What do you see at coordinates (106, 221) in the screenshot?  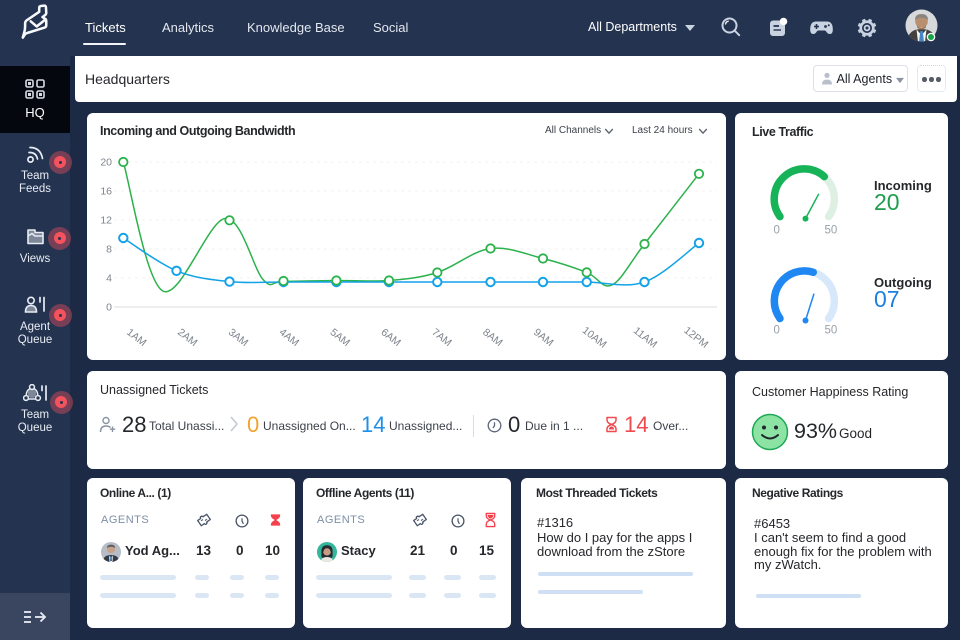 I see `svg-text: 12` at bounding box center [106, 221].